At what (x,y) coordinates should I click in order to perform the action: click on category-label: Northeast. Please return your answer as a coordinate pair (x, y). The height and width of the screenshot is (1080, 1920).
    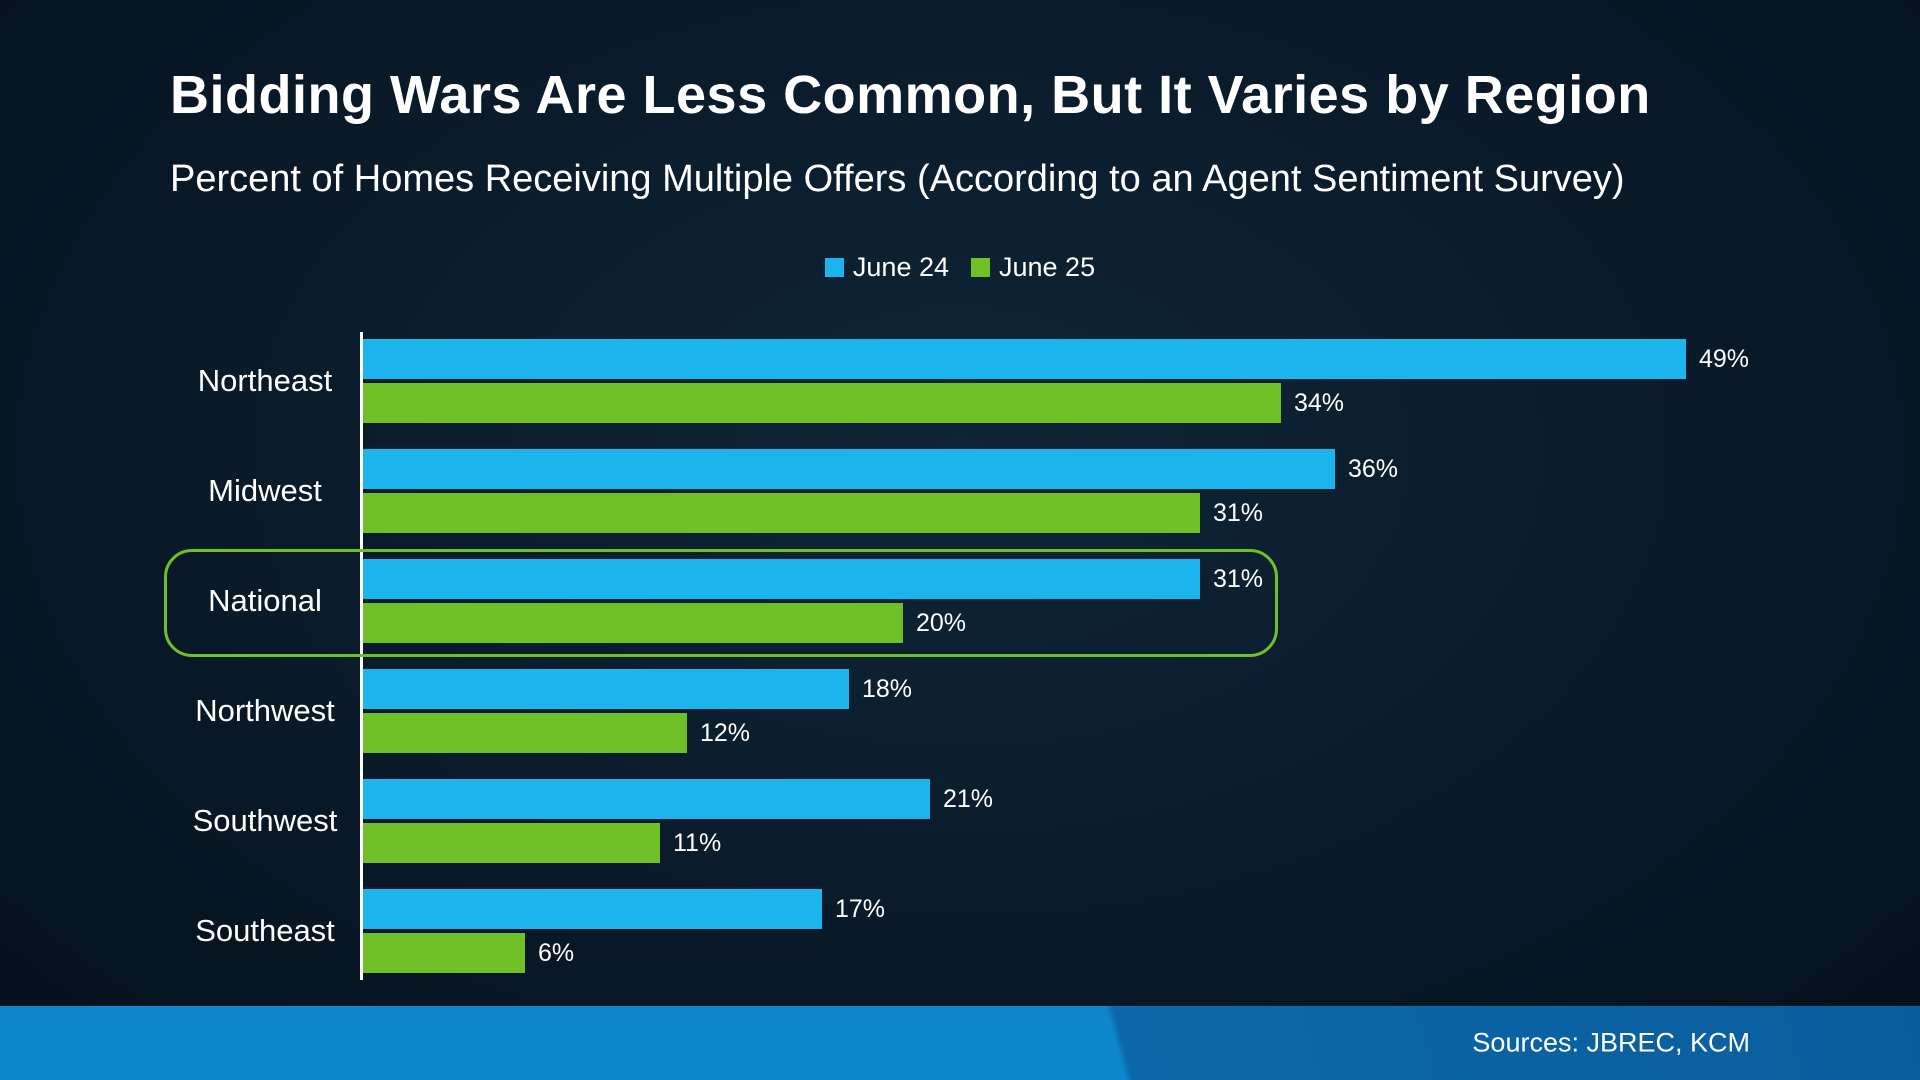
    Looking at the image, I should click on (265, 380).